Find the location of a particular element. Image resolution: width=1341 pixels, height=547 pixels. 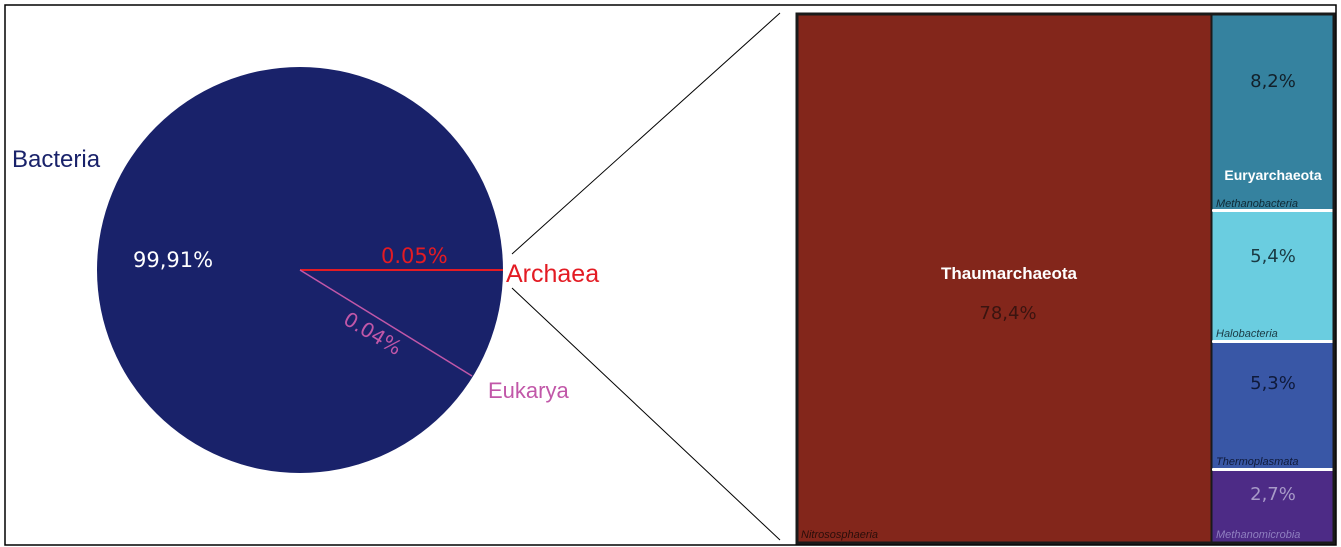

class-label-nitrososphaeria: Nitrososphaeria is located at coordinates (839, 535).